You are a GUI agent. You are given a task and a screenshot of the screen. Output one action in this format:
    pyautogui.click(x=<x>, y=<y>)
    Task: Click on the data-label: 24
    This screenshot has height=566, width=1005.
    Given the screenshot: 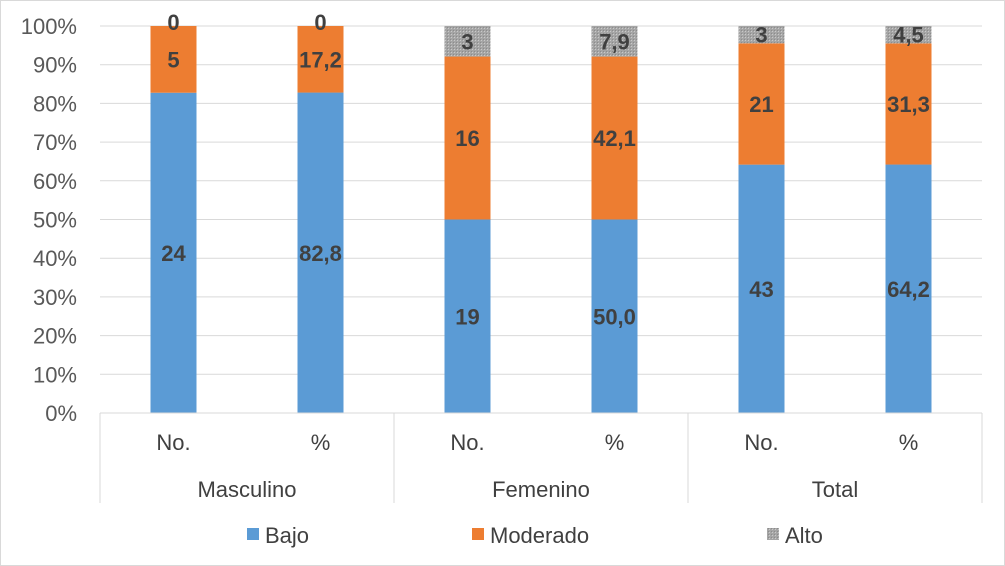 What is the action you would take?
    pyautogui.click(x=173, y=253)
    